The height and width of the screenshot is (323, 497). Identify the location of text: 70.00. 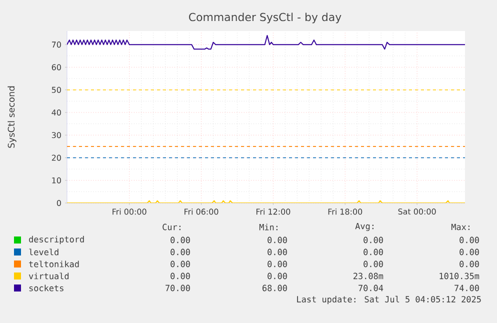
(178, 288).